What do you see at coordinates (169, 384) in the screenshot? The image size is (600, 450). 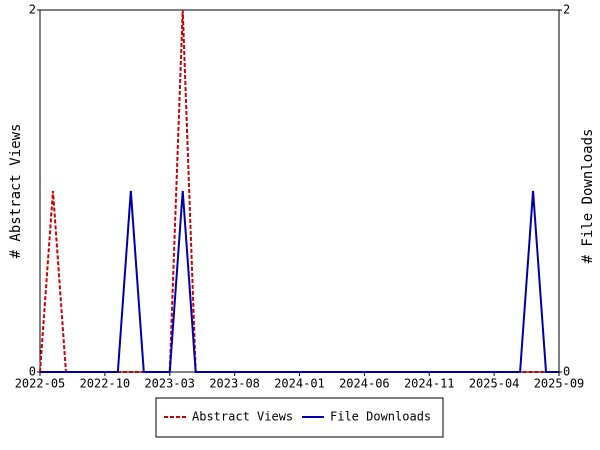 I see `x-tick-label: 2023-03` at bounding box center [169, 384].